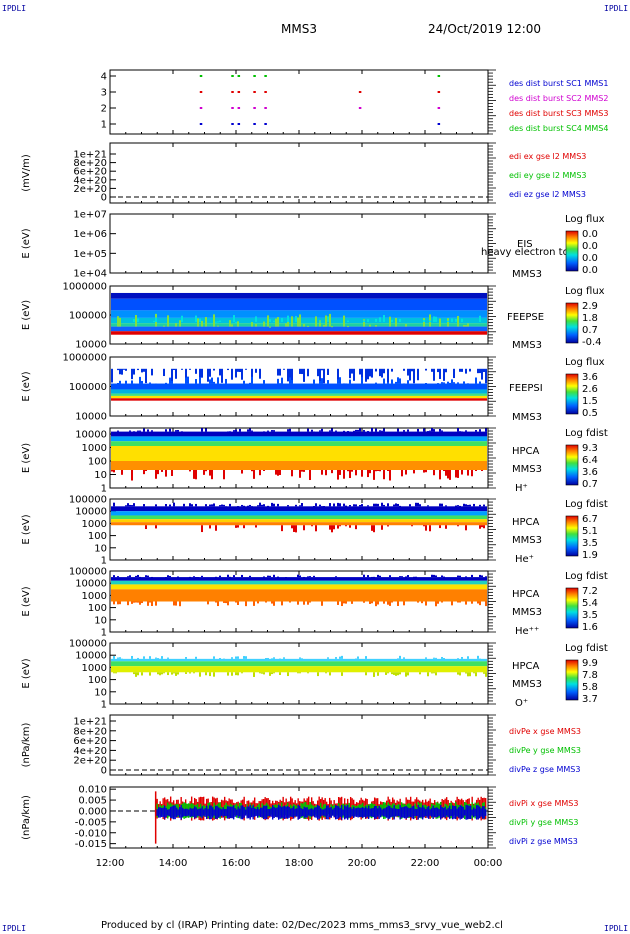 Image resolution: width=630 pixels, height=934 pixels. What do you see at coordinates (558, 83) in the screenshot?
I see `legend-entry: des dist burst SC1 MMS1` at bounding box center [558, 83].